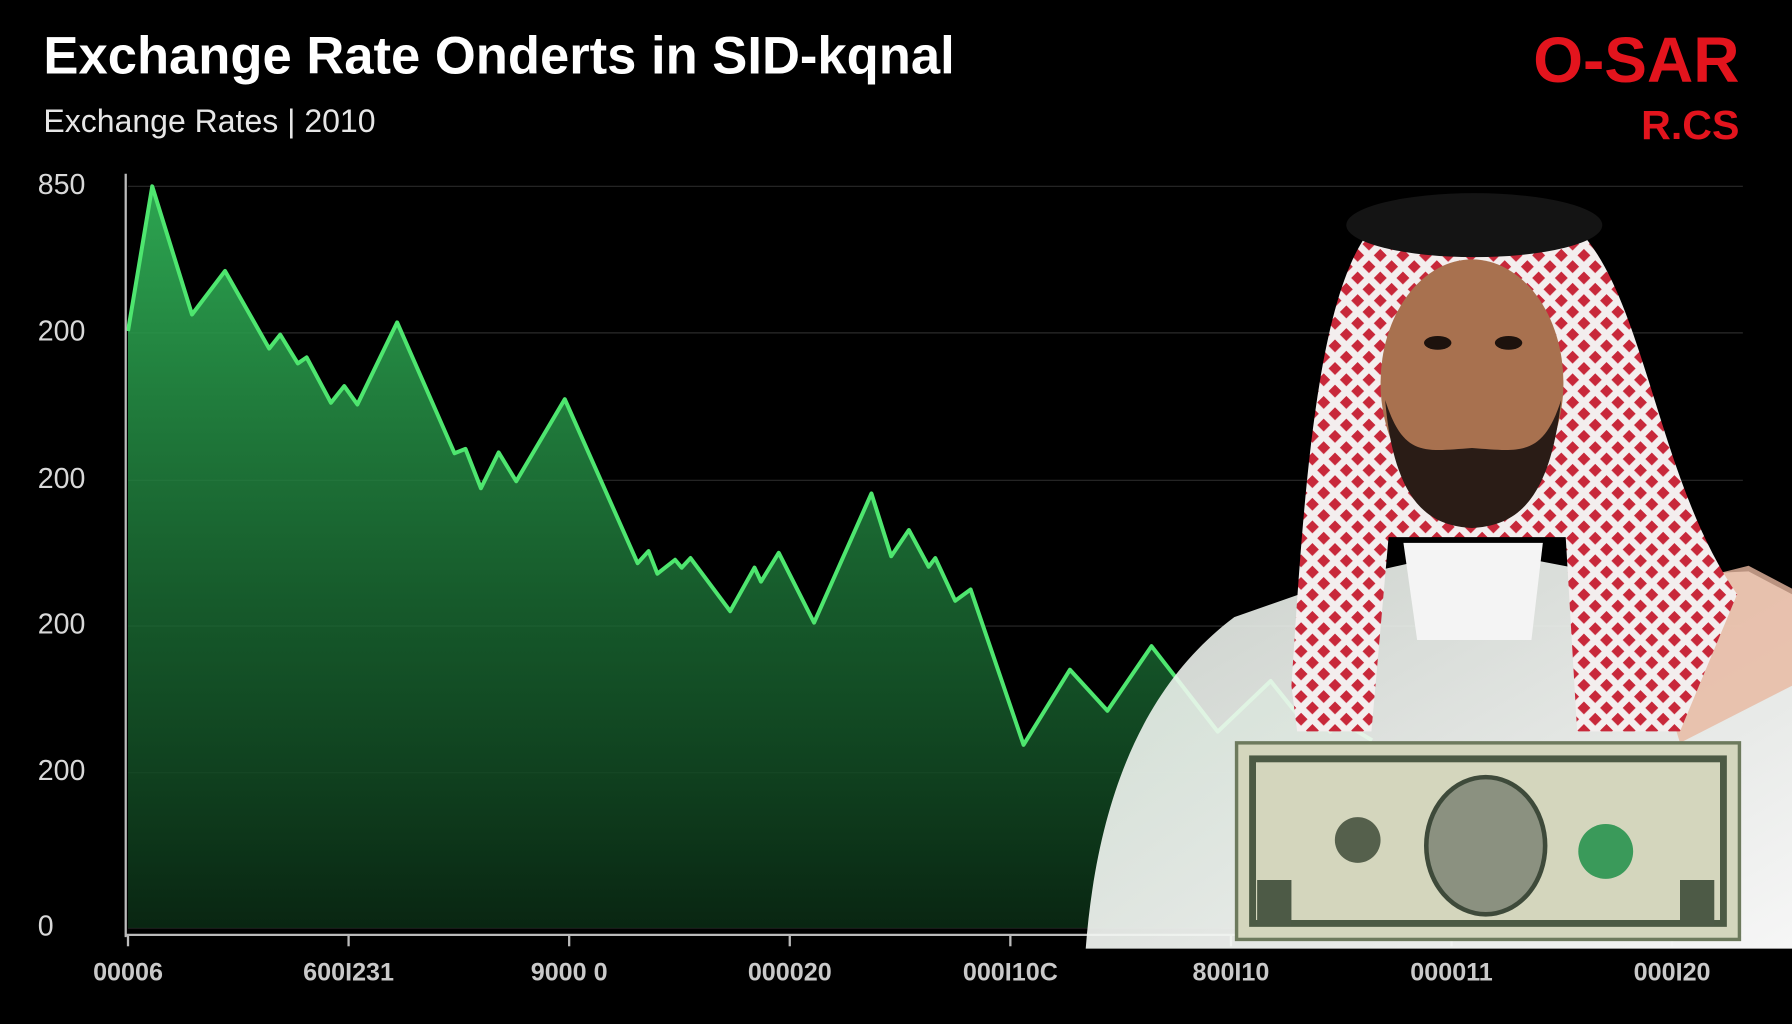 This screenshot has height=1024, width=1792. I want to click on logo: O-SAR, so click(1636, 60).